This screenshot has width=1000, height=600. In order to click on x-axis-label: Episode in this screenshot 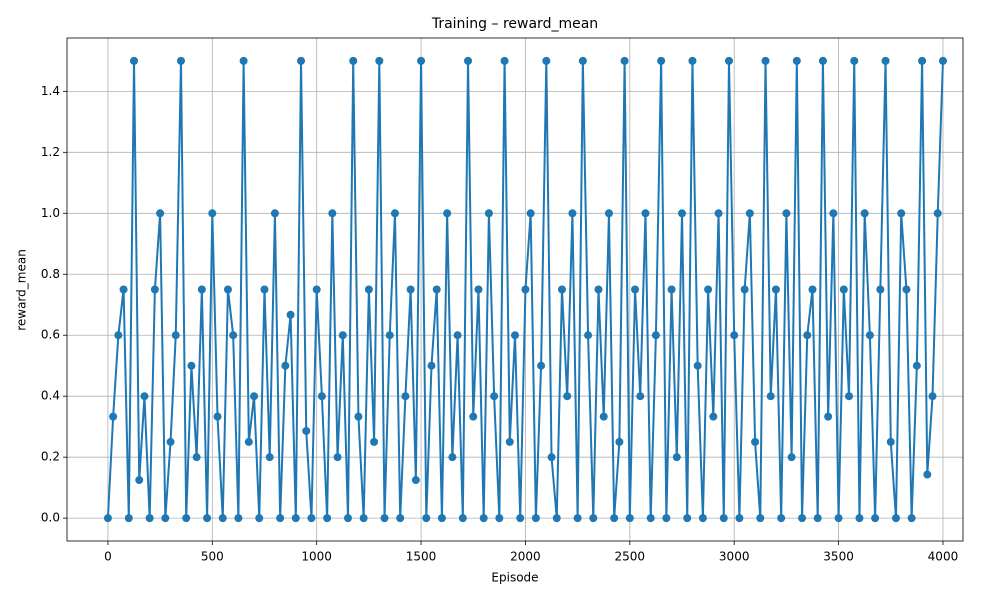, I will do `click(514, 578)`.